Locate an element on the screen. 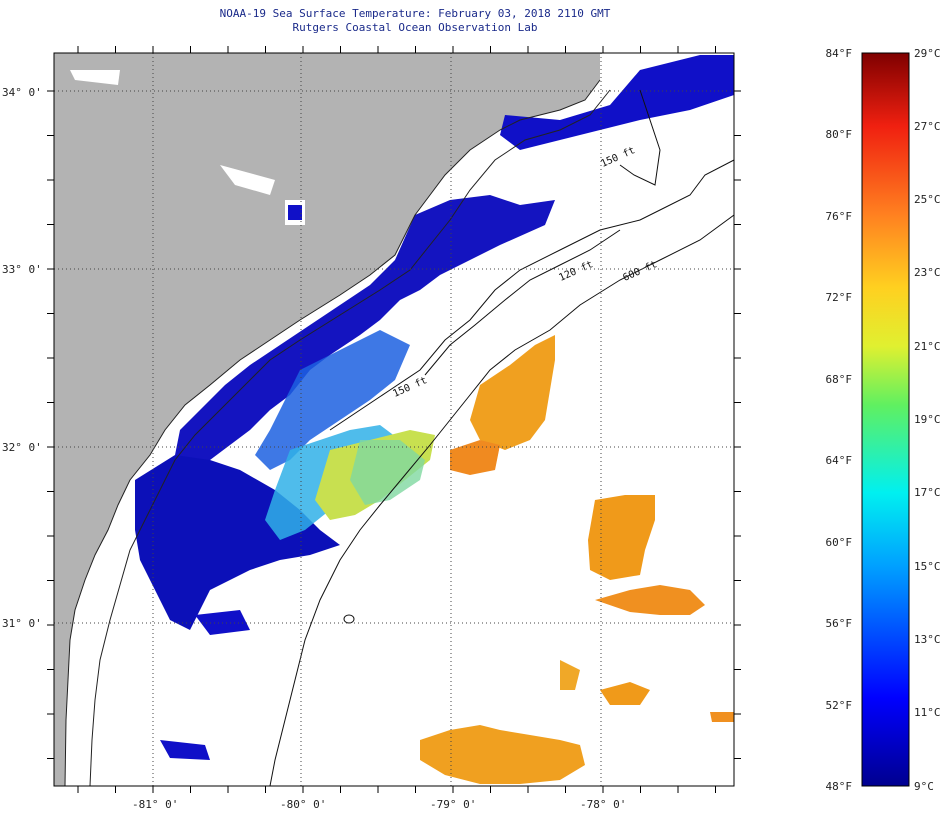 The image size is (944, 817). colorbar-label-c: 19°C is located at coordinates (927, 419).